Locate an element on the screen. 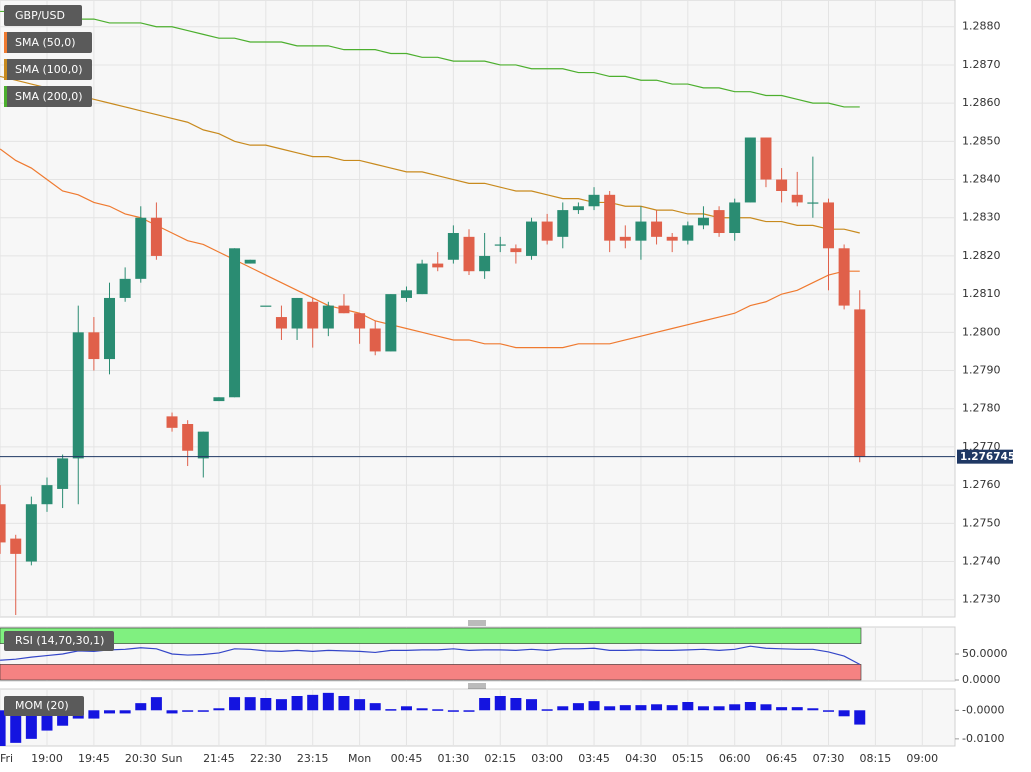  y-tick-label: 1.2860 is located at coordinates (981, 102).